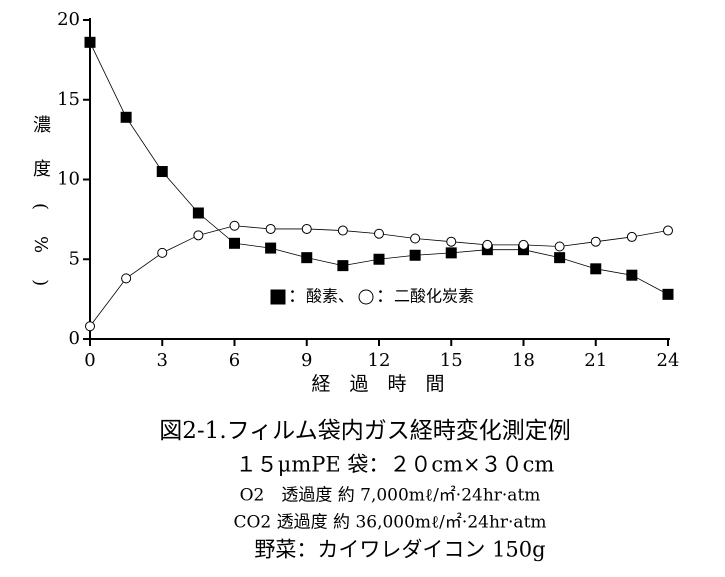 This screenshot has height=577, width=725. Describe the element at coordinates (364, 431) in the screenshot. I see `caption: 図2-1.フィルム袋内ガス経時変化測定例` at that location.